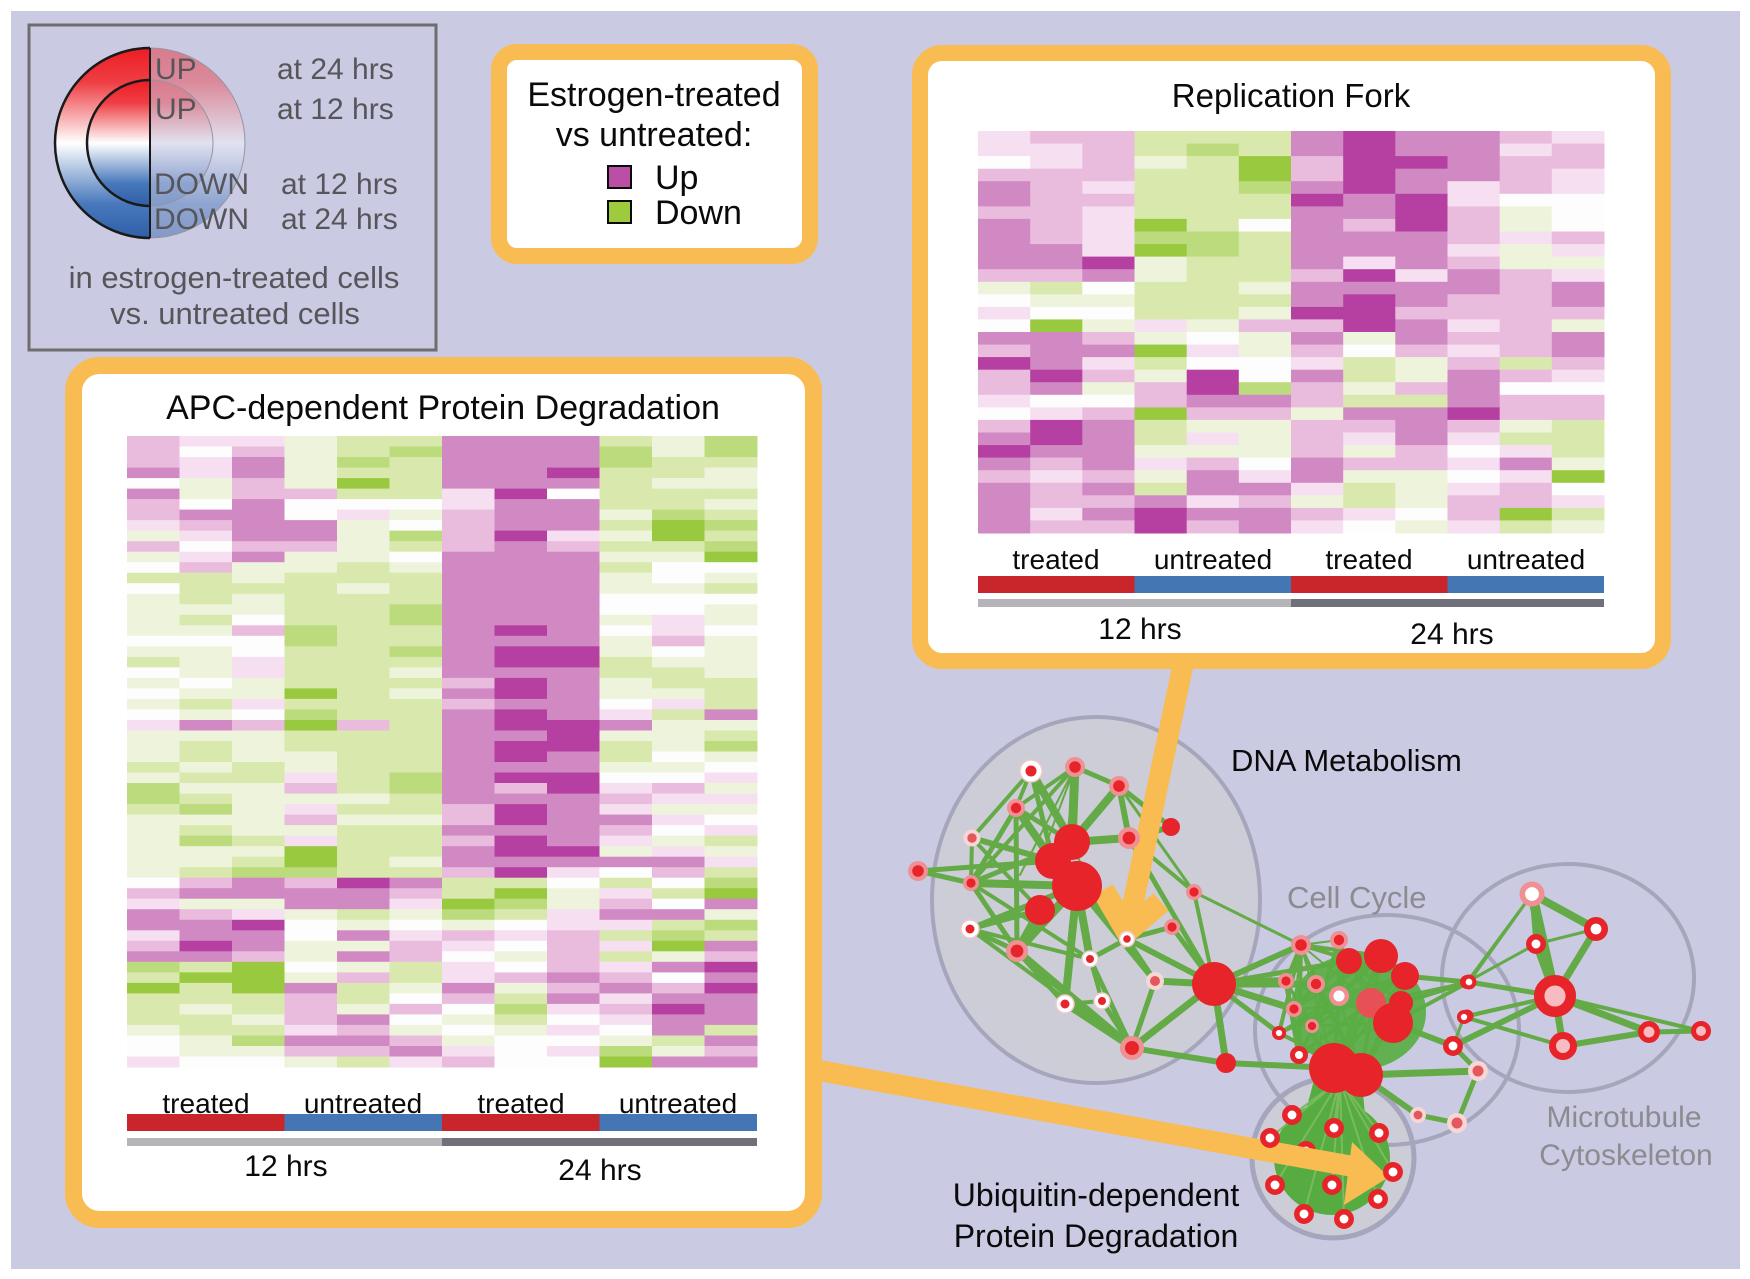 The height and width of the screenshot is (1279, 1750). Describe the element at coordinates (654, 135) in the screenshot. I see `svg-text: vs untreated:` at that location.